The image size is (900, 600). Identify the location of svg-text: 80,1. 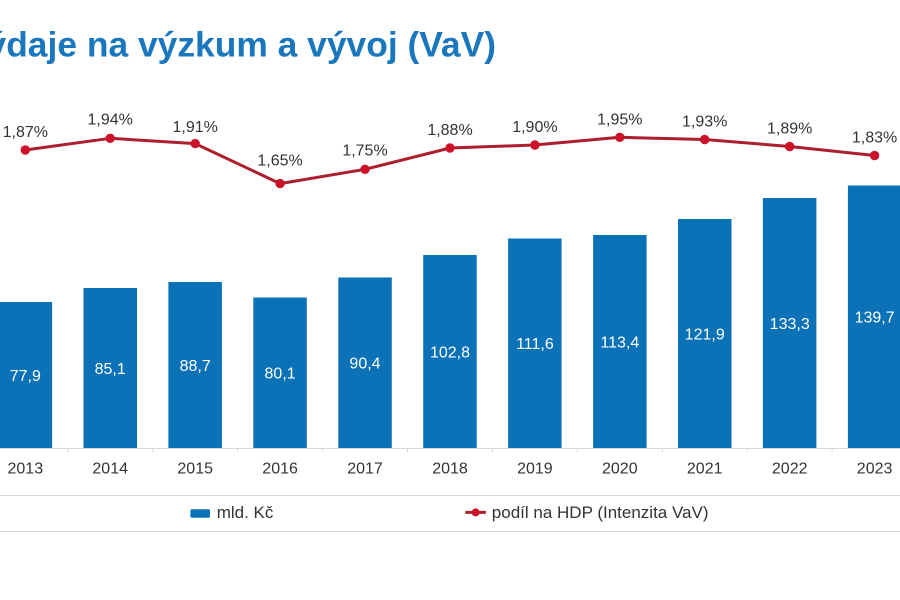
(280, 374).